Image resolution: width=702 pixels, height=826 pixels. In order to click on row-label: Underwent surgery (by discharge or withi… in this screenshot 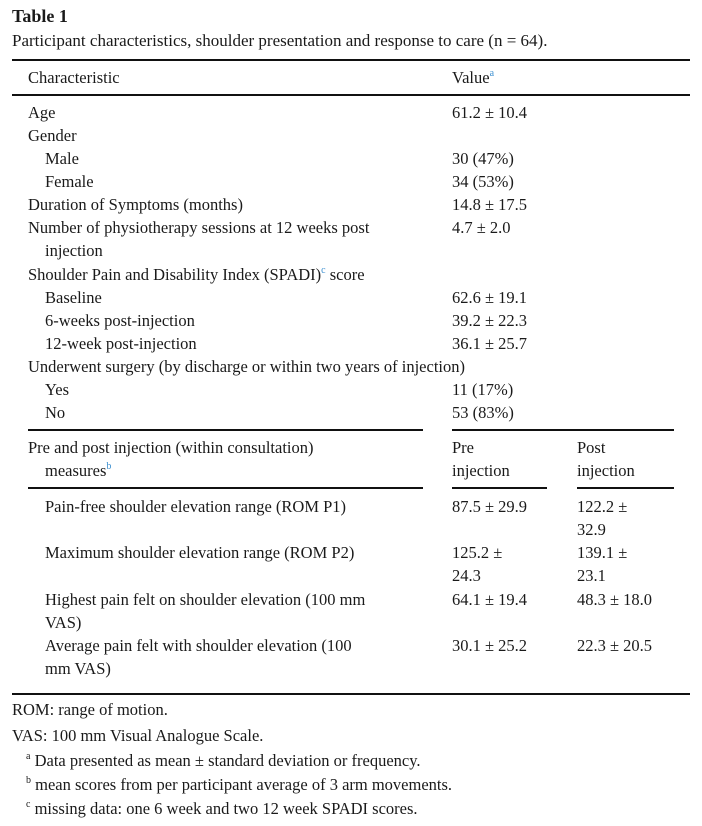, I will do `click(246, 366)`.